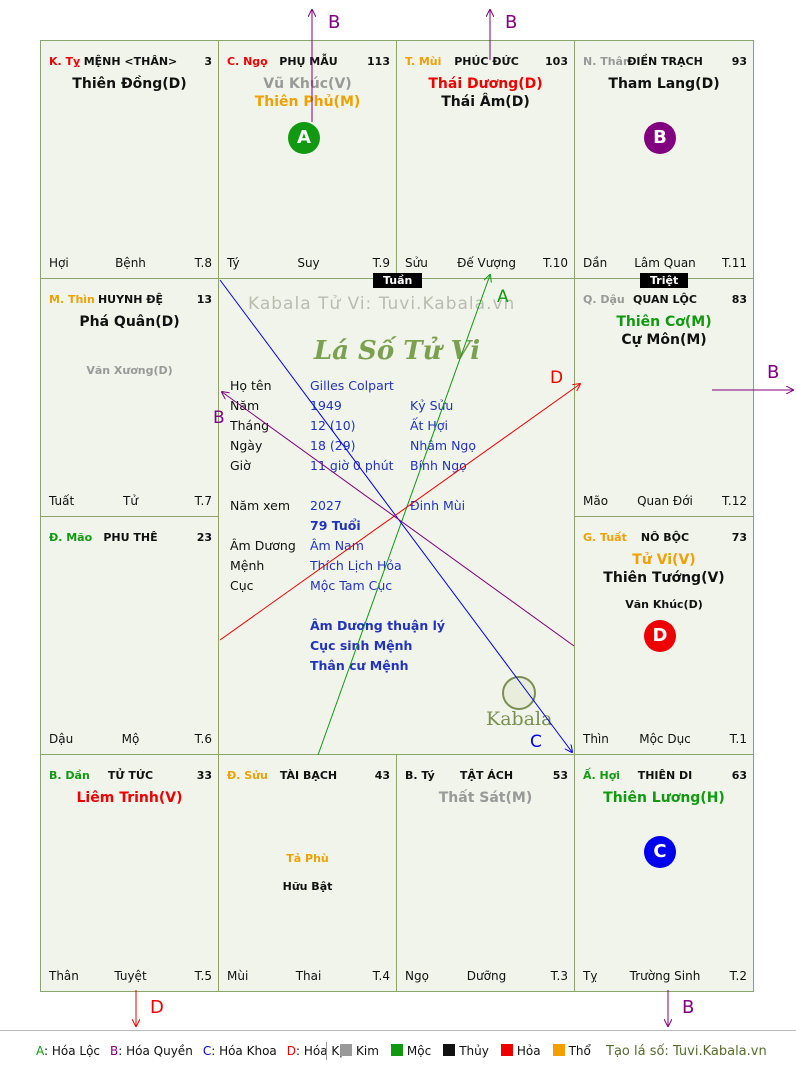 The image size is (796, 1070). Describe the element at coordinates (378, 625) in the screenshot. I see `note-am-duong: Âm Dương thuận lý` at that location.